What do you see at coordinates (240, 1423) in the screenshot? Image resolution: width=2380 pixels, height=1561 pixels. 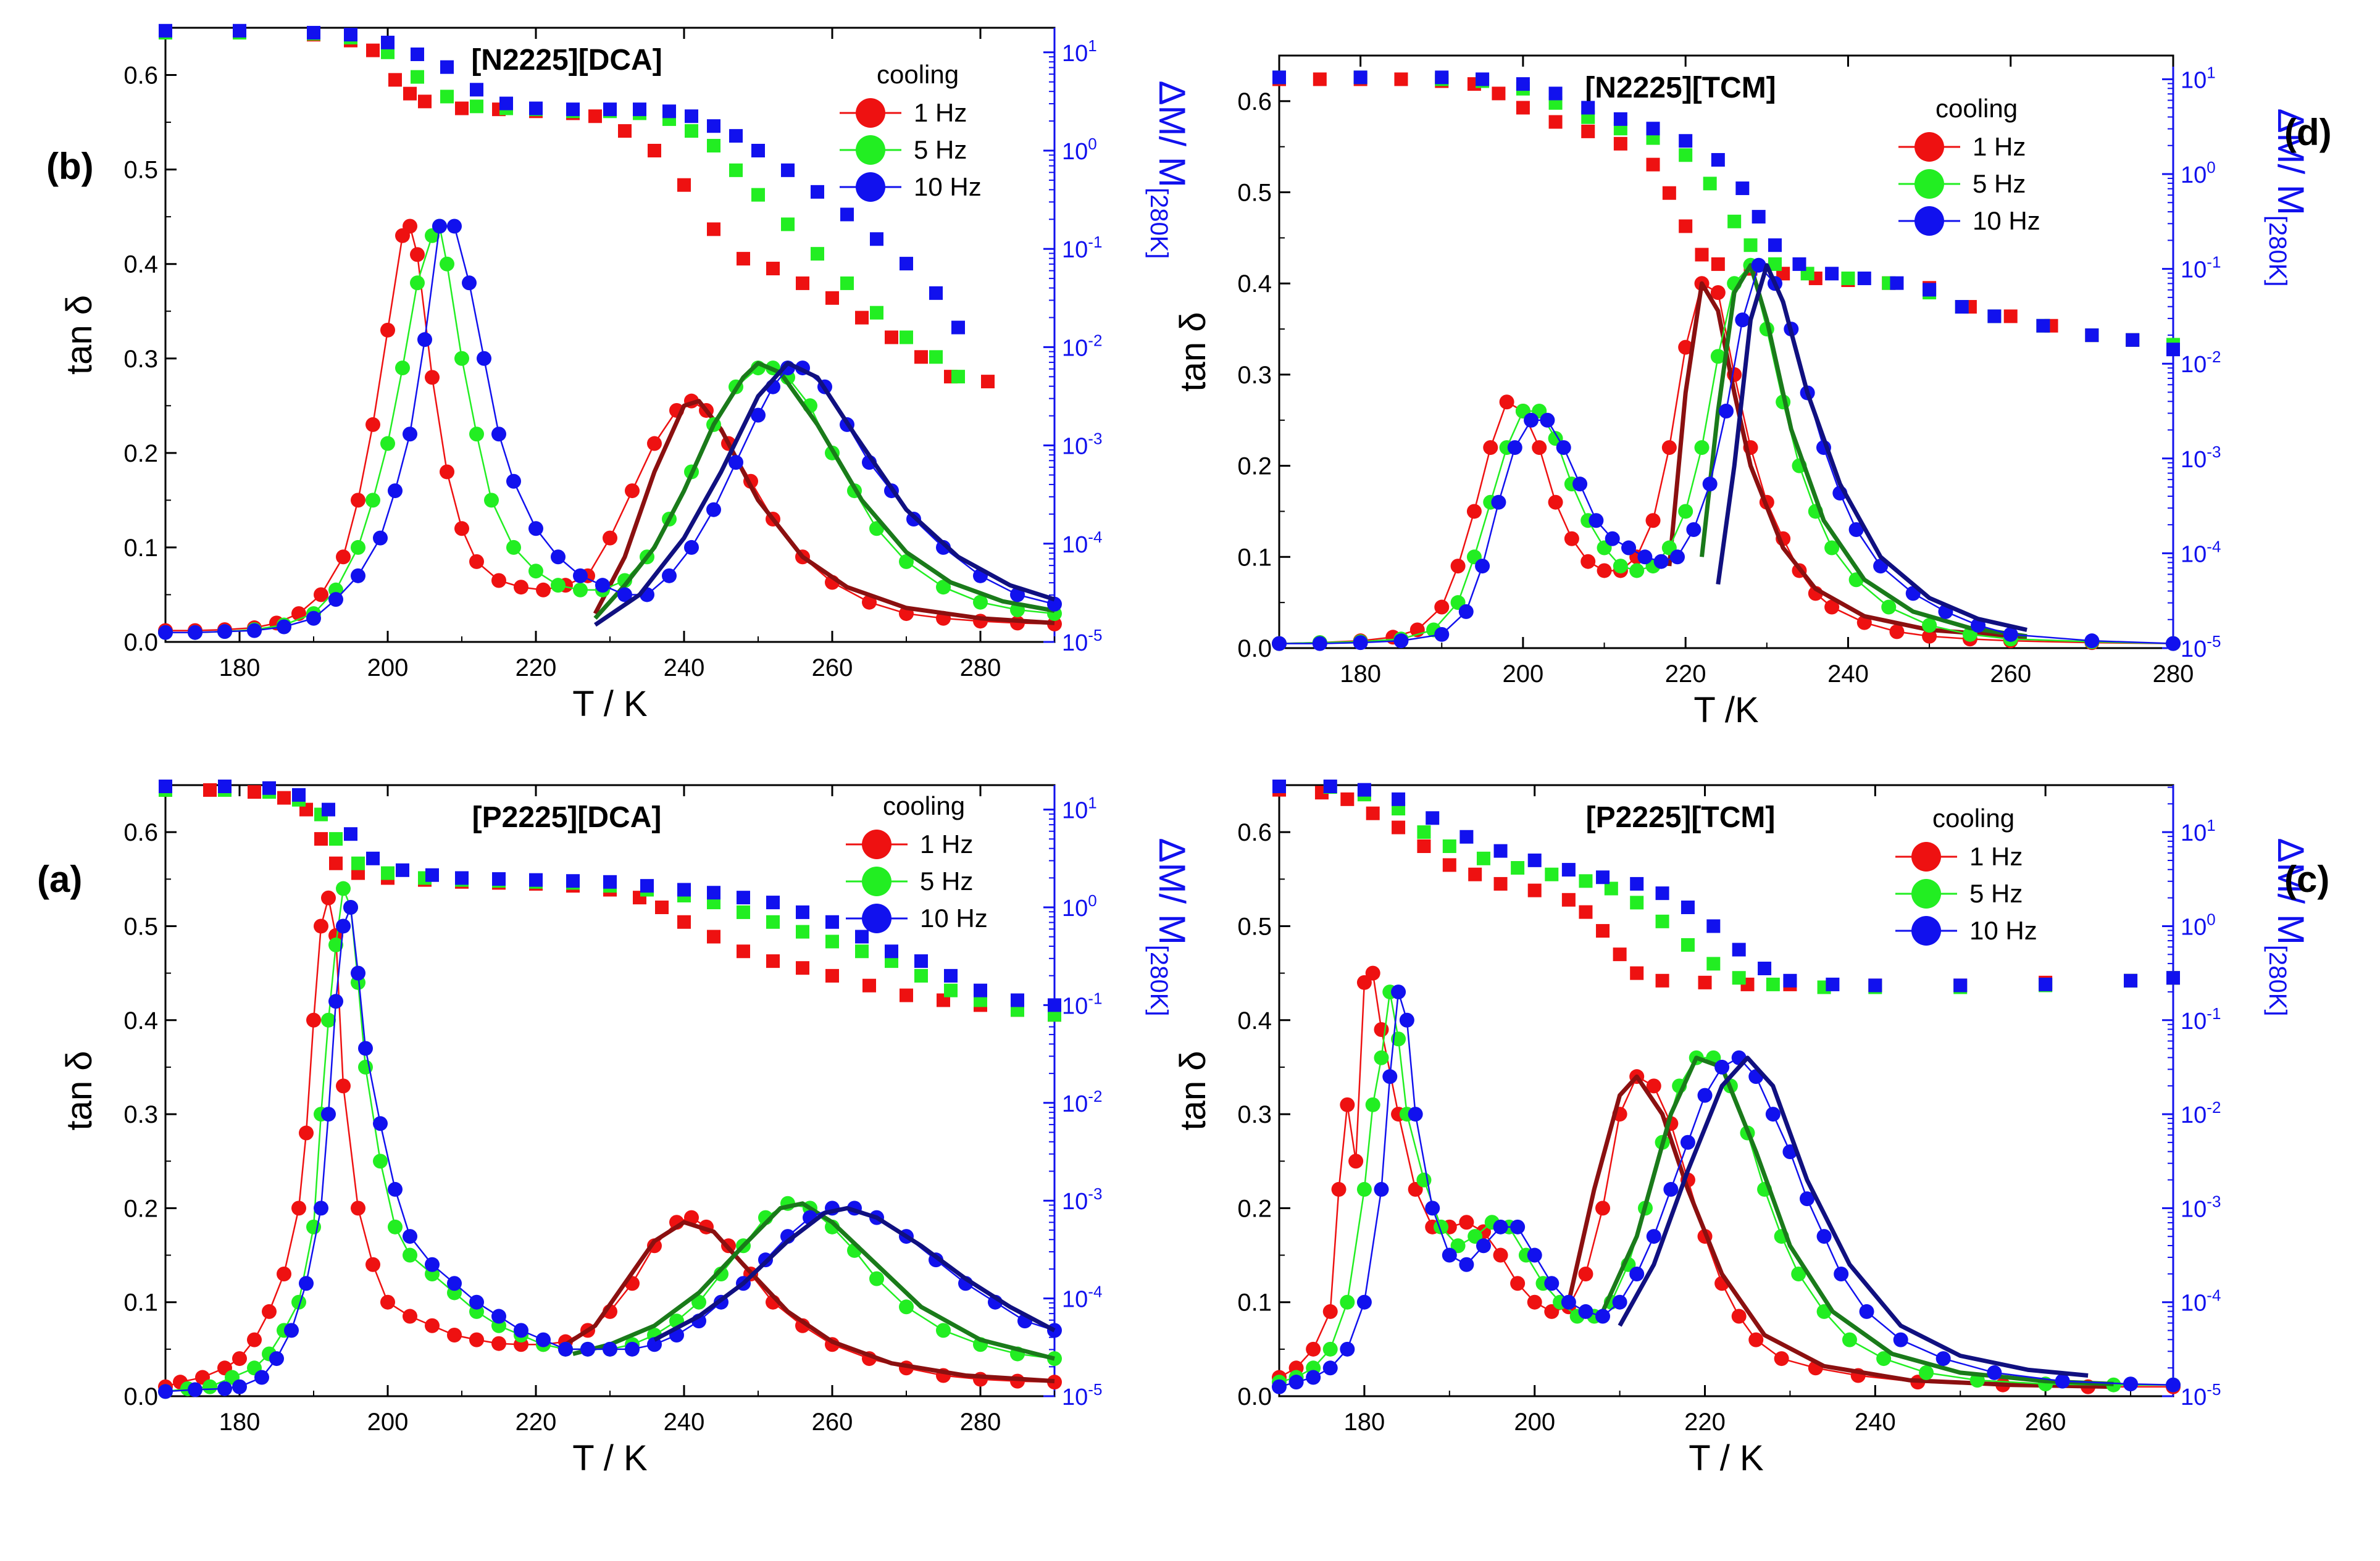 I see `x-tick-label: 180` at bounding box center [240, 1423].